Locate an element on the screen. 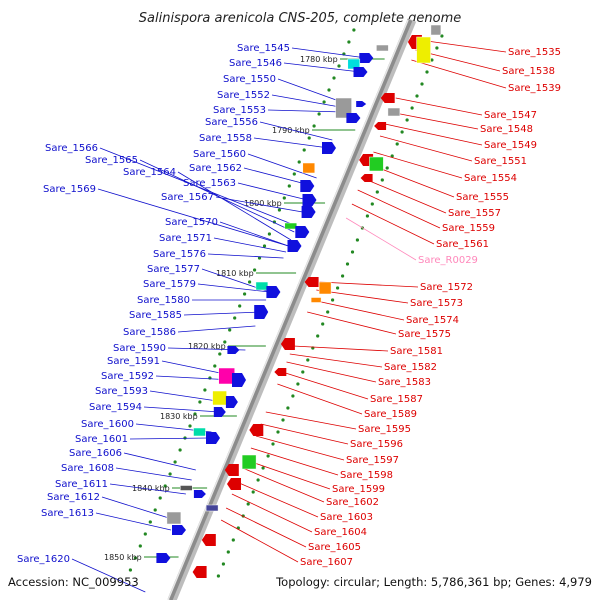 This screenshot has width=600, height=600. gene-label-sare-1560: Sare_1560 is located at coordinates (219, 154).